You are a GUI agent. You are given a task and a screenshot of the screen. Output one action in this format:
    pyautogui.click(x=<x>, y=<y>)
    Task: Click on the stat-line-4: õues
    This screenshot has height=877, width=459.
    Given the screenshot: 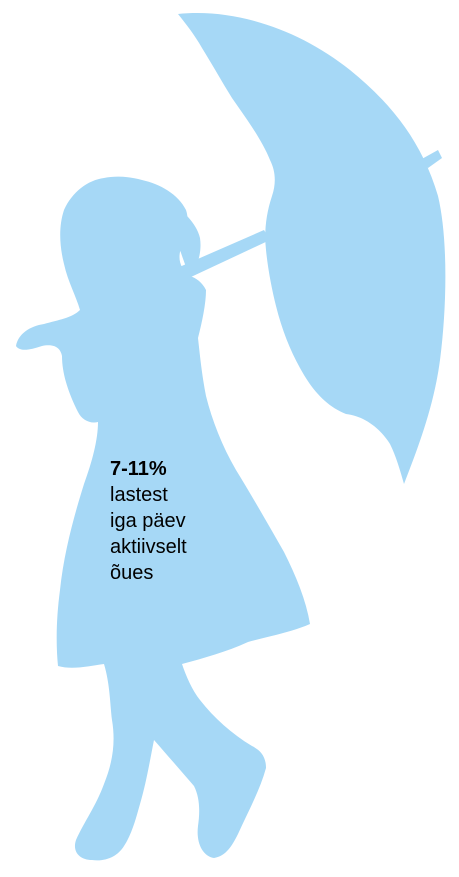 What is the action you would take?
    pyautogui.click(x=132, y=573)
    